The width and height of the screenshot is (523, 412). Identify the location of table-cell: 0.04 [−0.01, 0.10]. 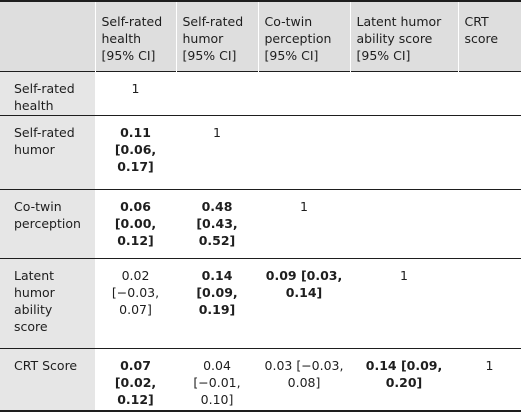
(217, 379).